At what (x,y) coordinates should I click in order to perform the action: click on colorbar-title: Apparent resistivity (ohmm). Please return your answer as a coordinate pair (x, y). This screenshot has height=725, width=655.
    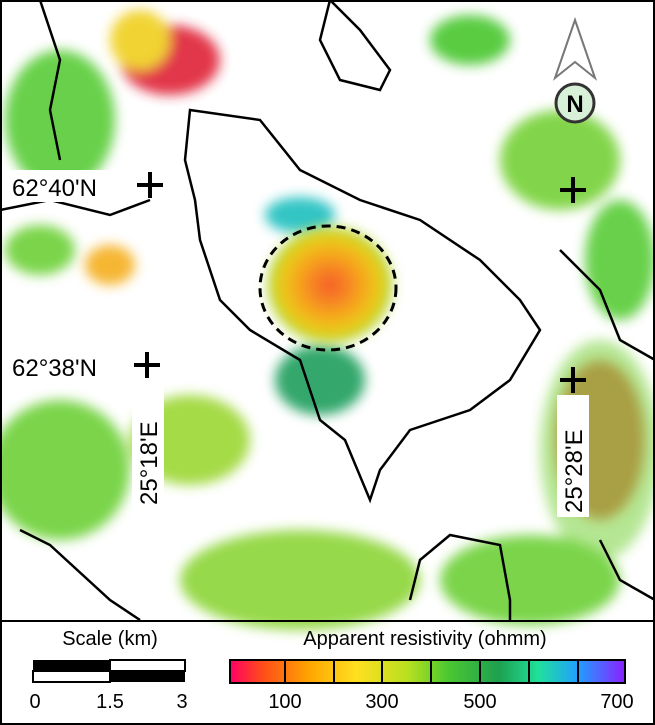
    Looking at the image, I should click on (424, 639).